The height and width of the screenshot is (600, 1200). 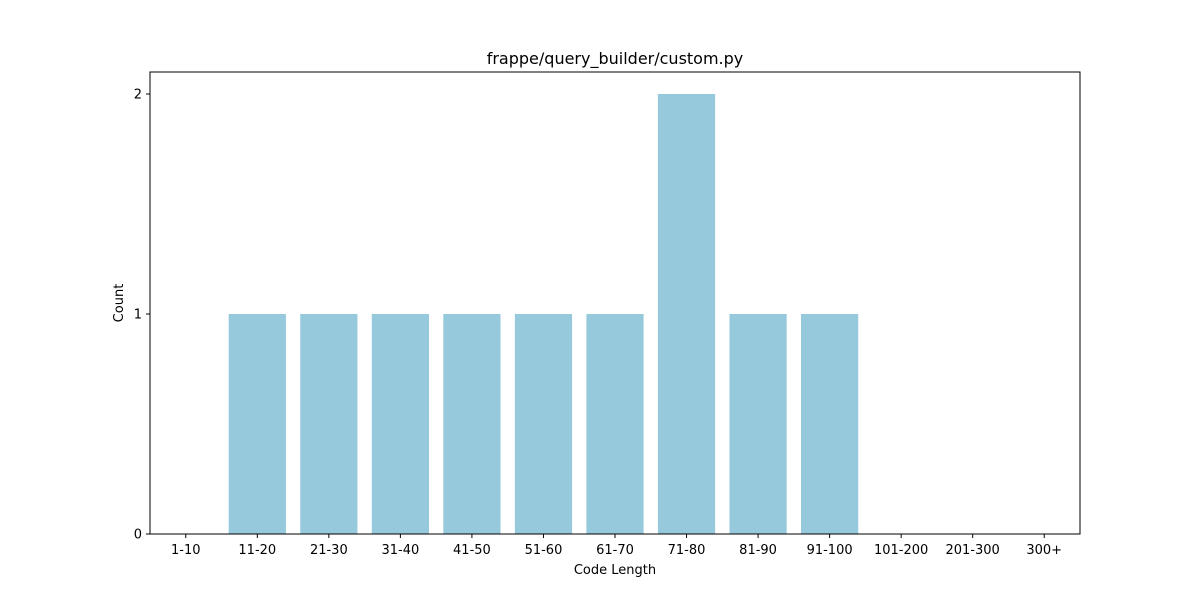 What do you see at coordinates (186, 550) in the screenshot?
I see `x-tick-label: 1-10` at bounding box center [186, 550].